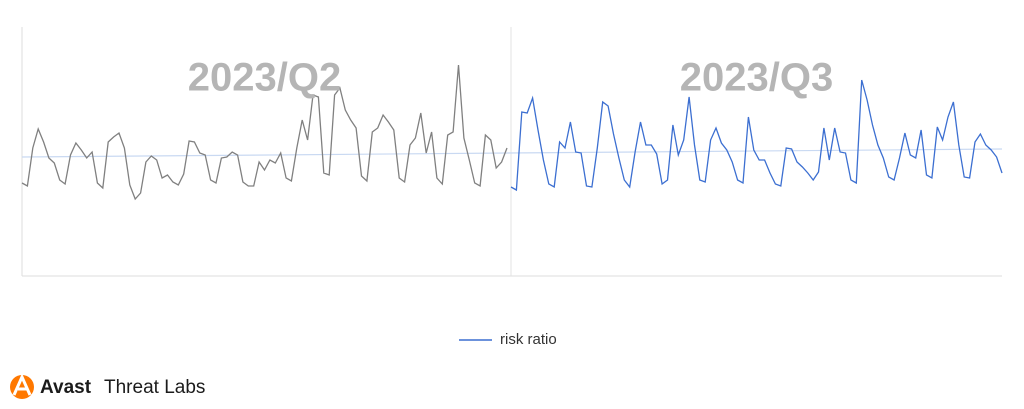 Image resolution: width=1024 pixels, height=409 pixels. I want to click on legend-label: risk ratio, so click(528, 339).